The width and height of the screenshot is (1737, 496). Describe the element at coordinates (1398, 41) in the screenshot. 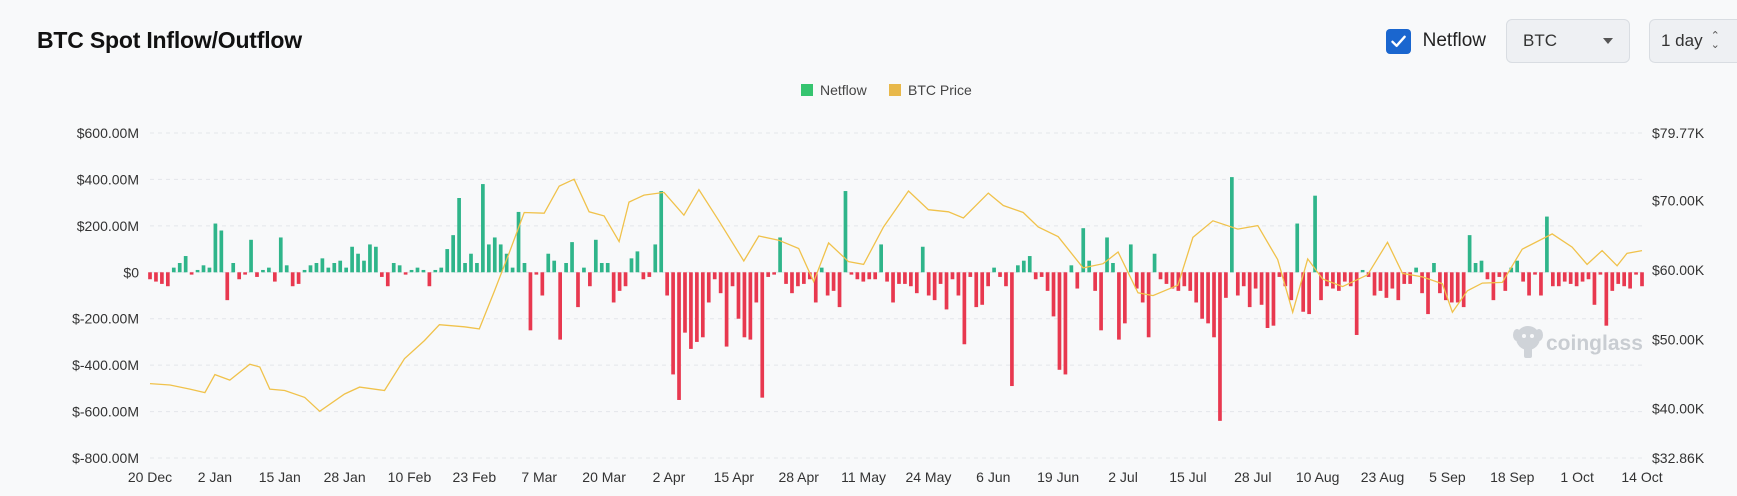

I see `netflow-checkbox` at that location.